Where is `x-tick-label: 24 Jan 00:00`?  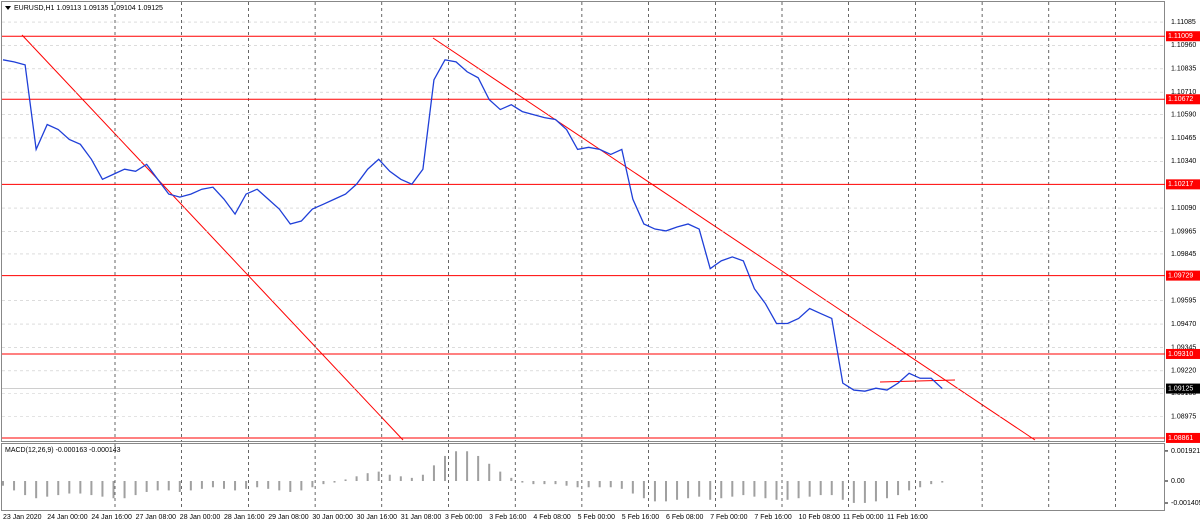 x-tick-label: 24 Jan 00:00 is located at coordinates (67, 517).